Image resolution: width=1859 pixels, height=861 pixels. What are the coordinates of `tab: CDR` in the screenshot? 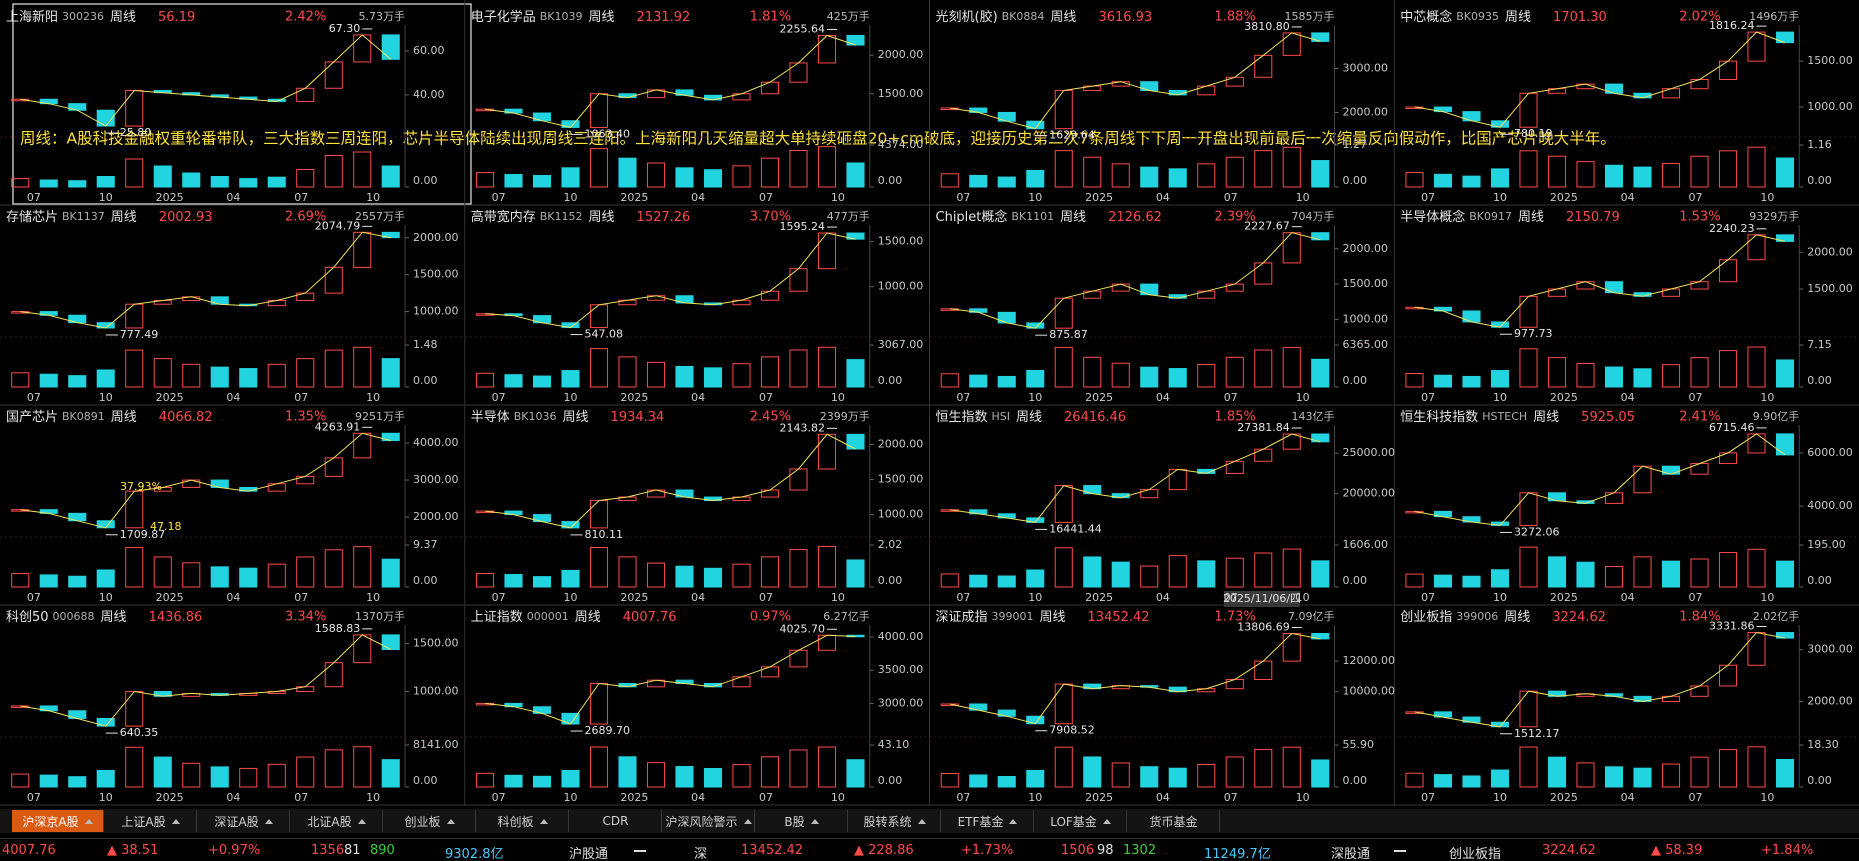 It's located at (616, 821).